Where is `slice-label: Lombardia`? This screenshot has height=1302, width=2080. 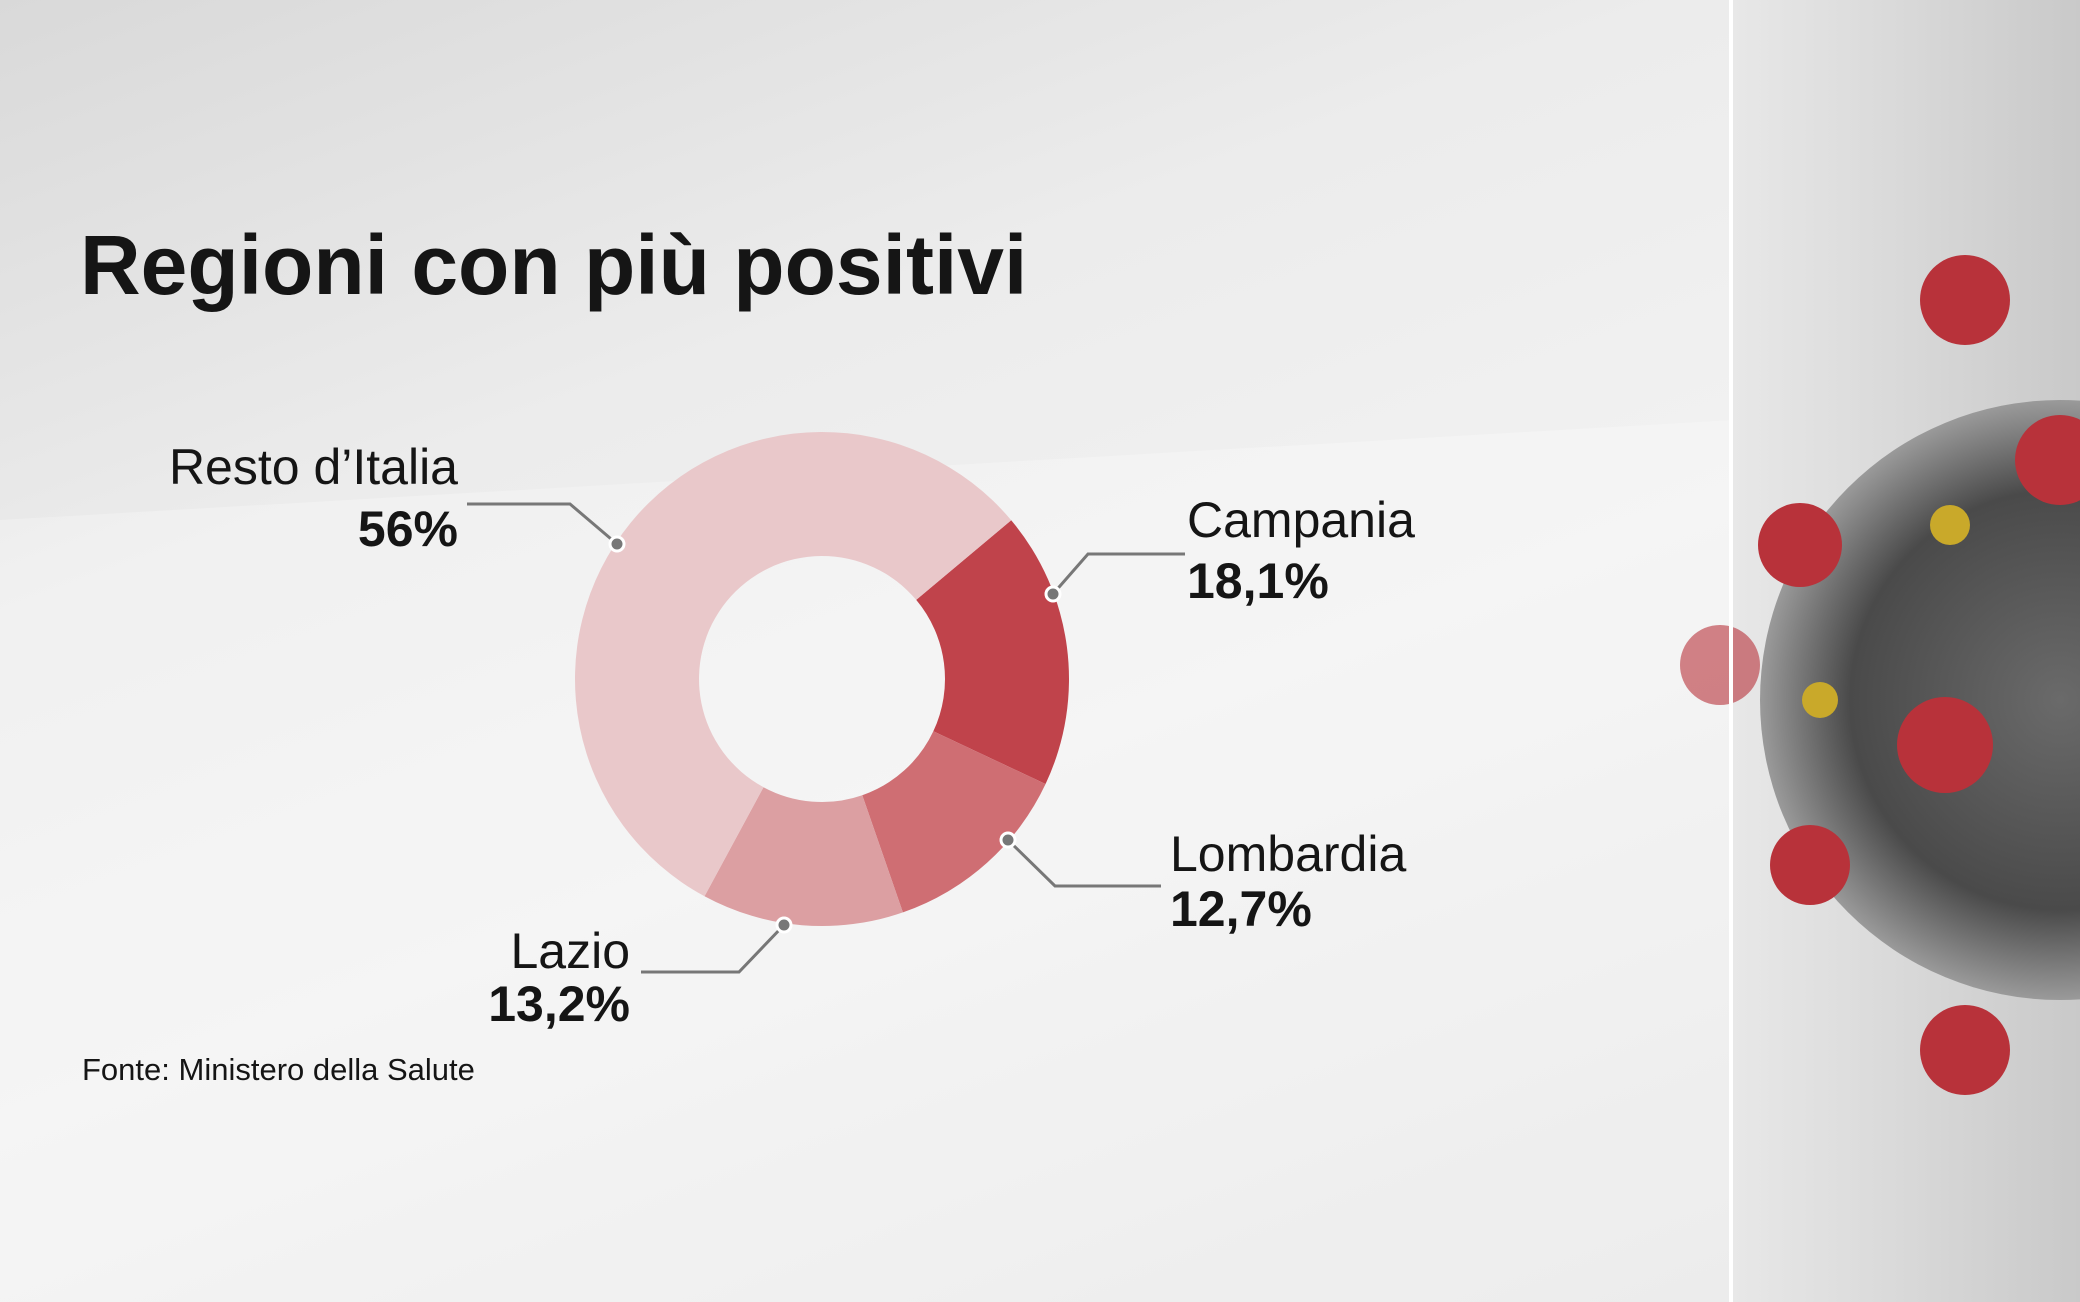 slice-label: Lombardia is located at coordinates (1288, 854).